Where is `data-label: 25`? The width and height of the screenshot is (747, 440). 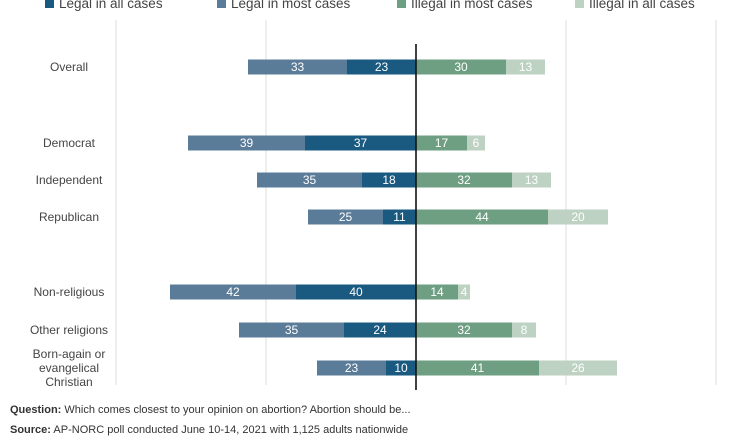 data-label: 25 is located at coordinates (346, 217).